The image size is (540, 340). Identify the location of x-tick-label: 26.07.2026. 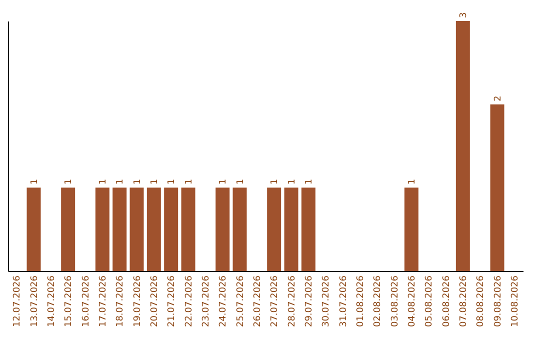
(257, 301).